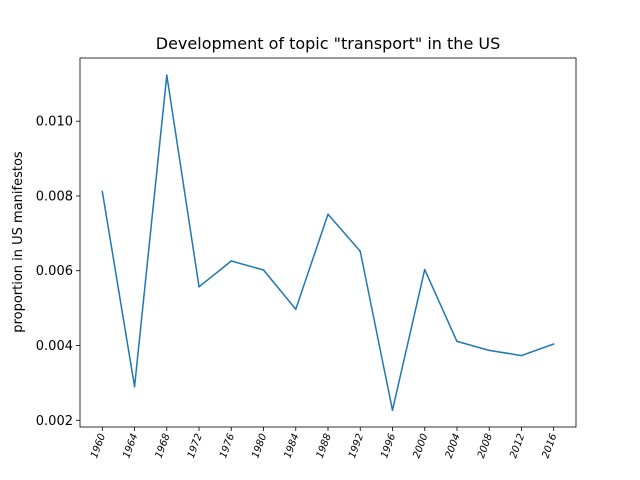 This screenshot has width=640, height=480. What do you see at coordinates (227, 446) in the screenshot?
I see `x-tick-label: 1976` at bounding box center [227, 446].